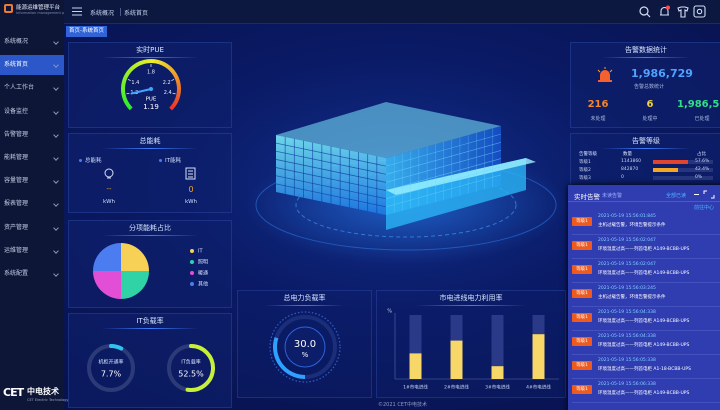  What do you see at coordinates (676, 196) in the screenshot?
I see `popup-action: 全部已读` at bounding box center [676, 196].